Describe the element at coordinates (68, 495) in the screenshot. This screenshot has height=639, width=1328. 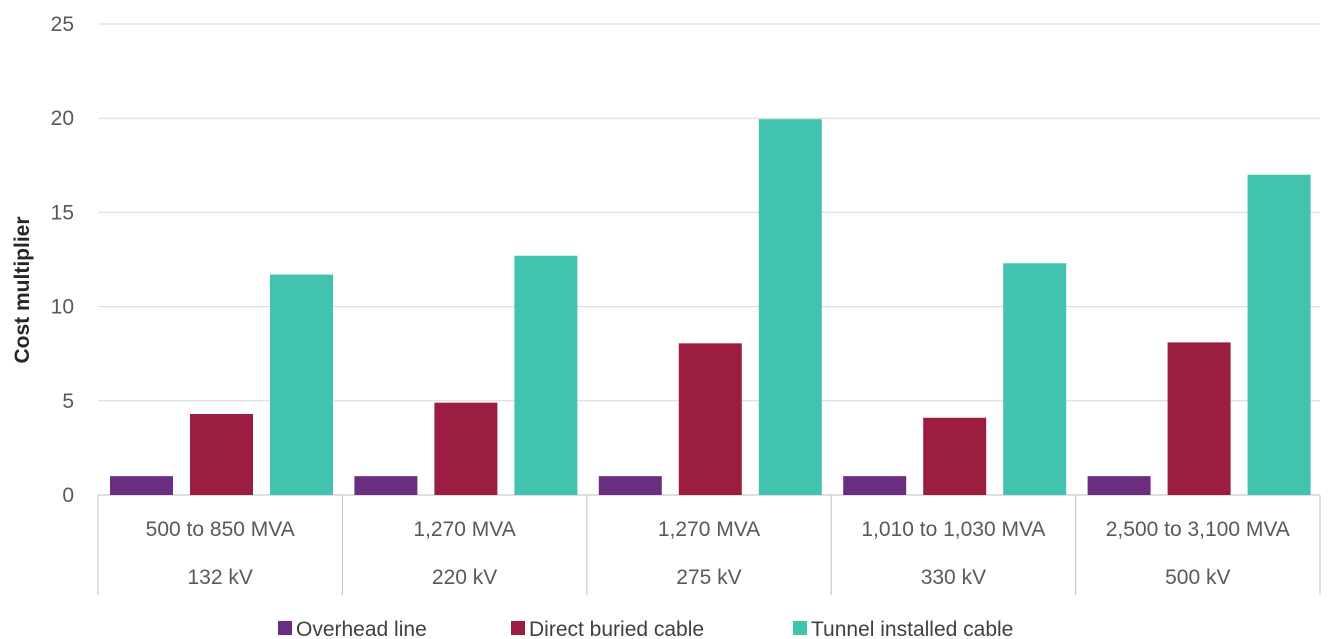
I see `y-tick-label: 0` at that location.